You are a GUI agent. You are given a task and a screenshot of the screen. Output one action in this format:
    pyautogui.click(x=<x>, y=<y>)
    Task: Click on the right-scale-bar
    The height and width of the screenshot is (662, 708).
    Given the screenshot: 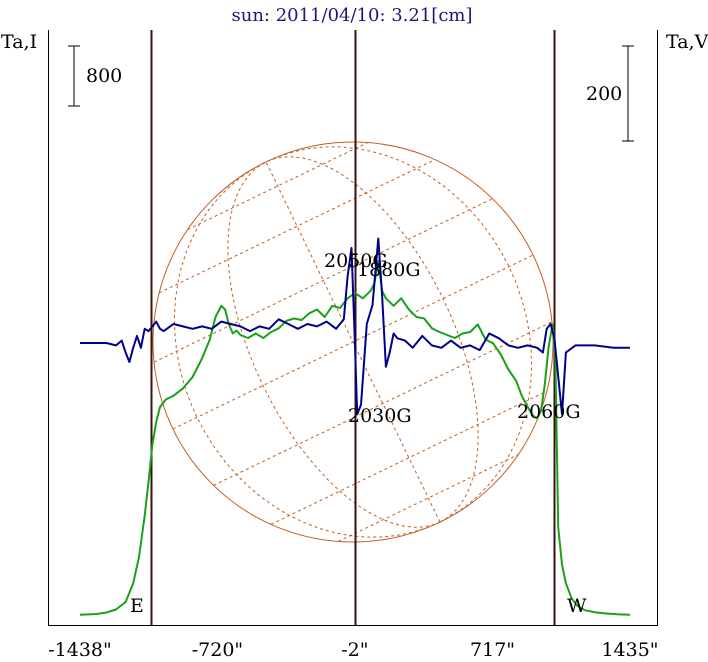 What is the action you would take?
    pyautogui.click(x=628, y=93)
    